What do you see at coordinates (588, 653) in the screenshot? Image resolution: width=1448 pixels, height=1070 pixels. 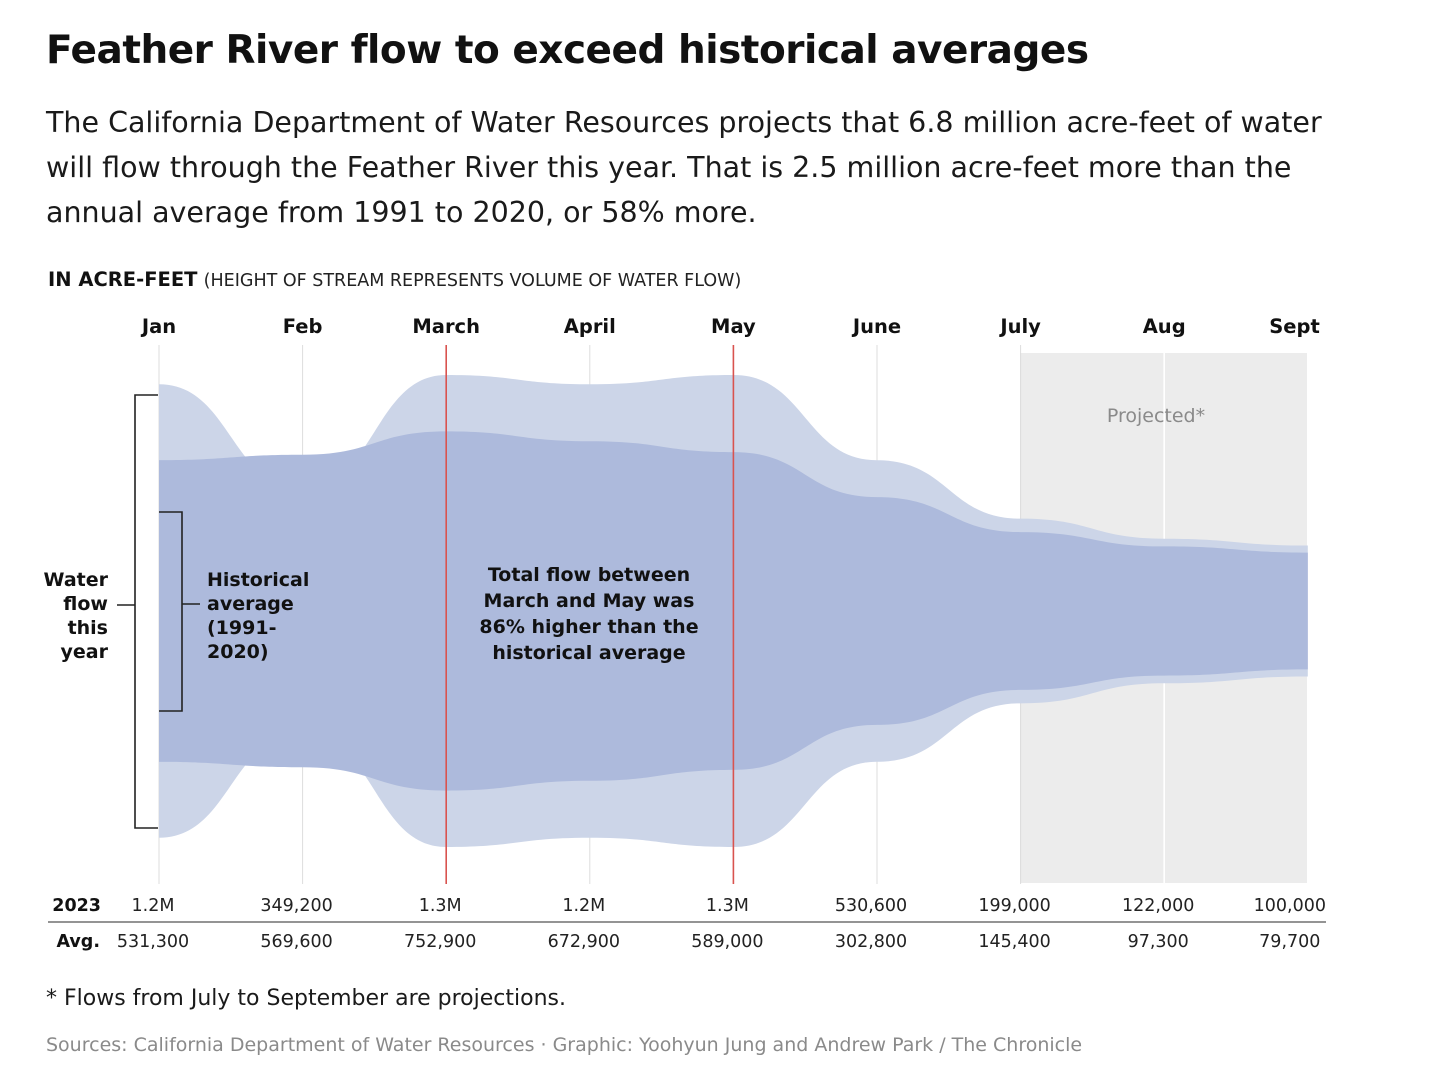 I see `annotation-center-line-4: historical average` at bounding box center [588, 653].